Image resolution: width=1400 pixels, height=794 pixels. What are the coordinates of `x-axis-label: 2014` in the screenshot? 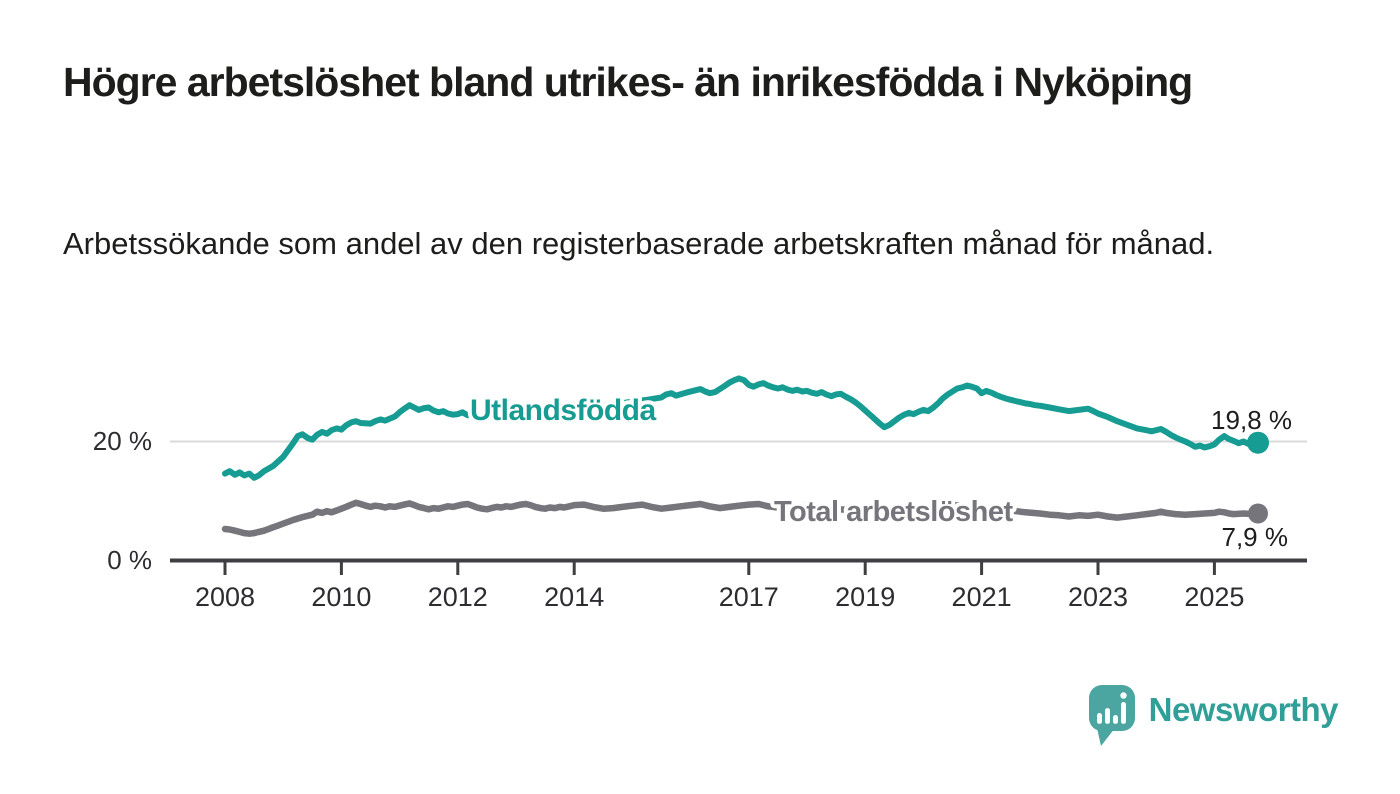 It's located at (574, 597).